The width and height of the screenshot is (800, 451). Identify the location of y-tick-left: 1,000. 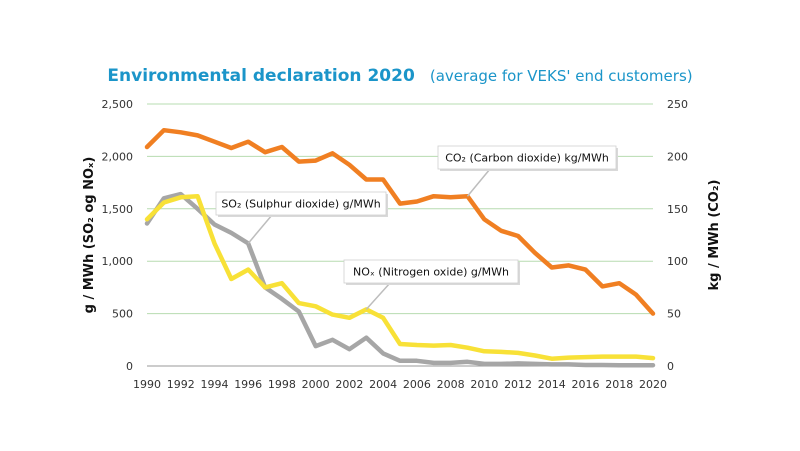
(118, 261).